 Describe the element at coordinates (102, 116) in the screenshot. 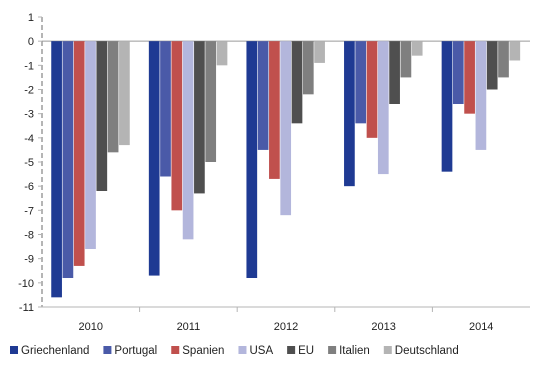

I see `bar-eu-2010` at that location.